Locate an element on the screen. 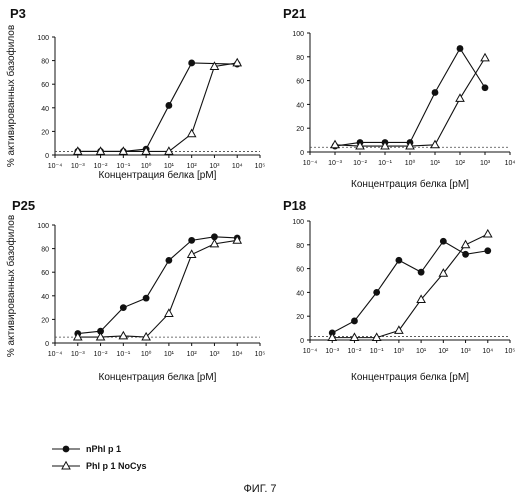  legend-marker-circle-icon is located at coordinates (66, 449).